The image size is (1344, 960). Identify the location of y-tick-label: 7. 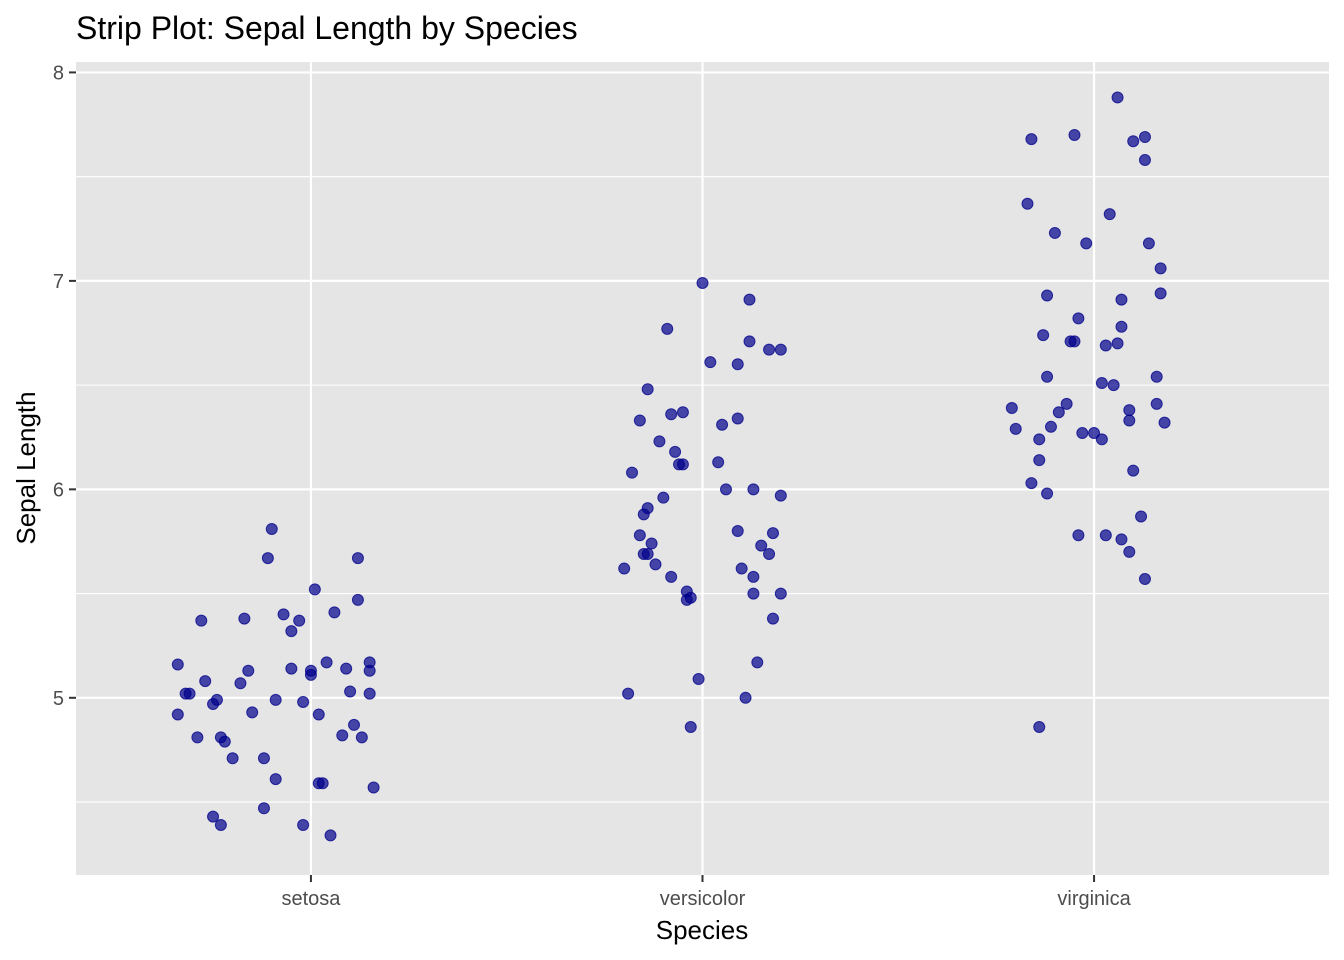
(58, 282).